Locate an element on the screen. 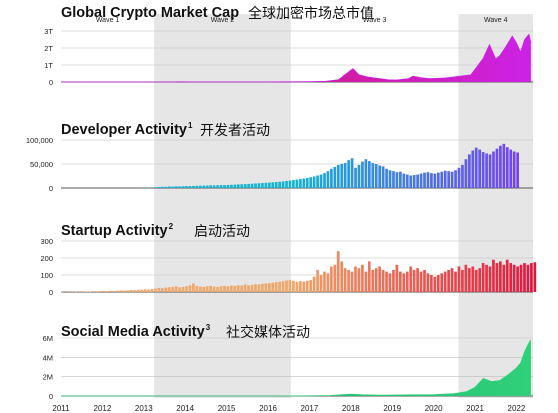 The image size is (558, 413). x-tick-label: 2014 is located at coordinates (185, 408).